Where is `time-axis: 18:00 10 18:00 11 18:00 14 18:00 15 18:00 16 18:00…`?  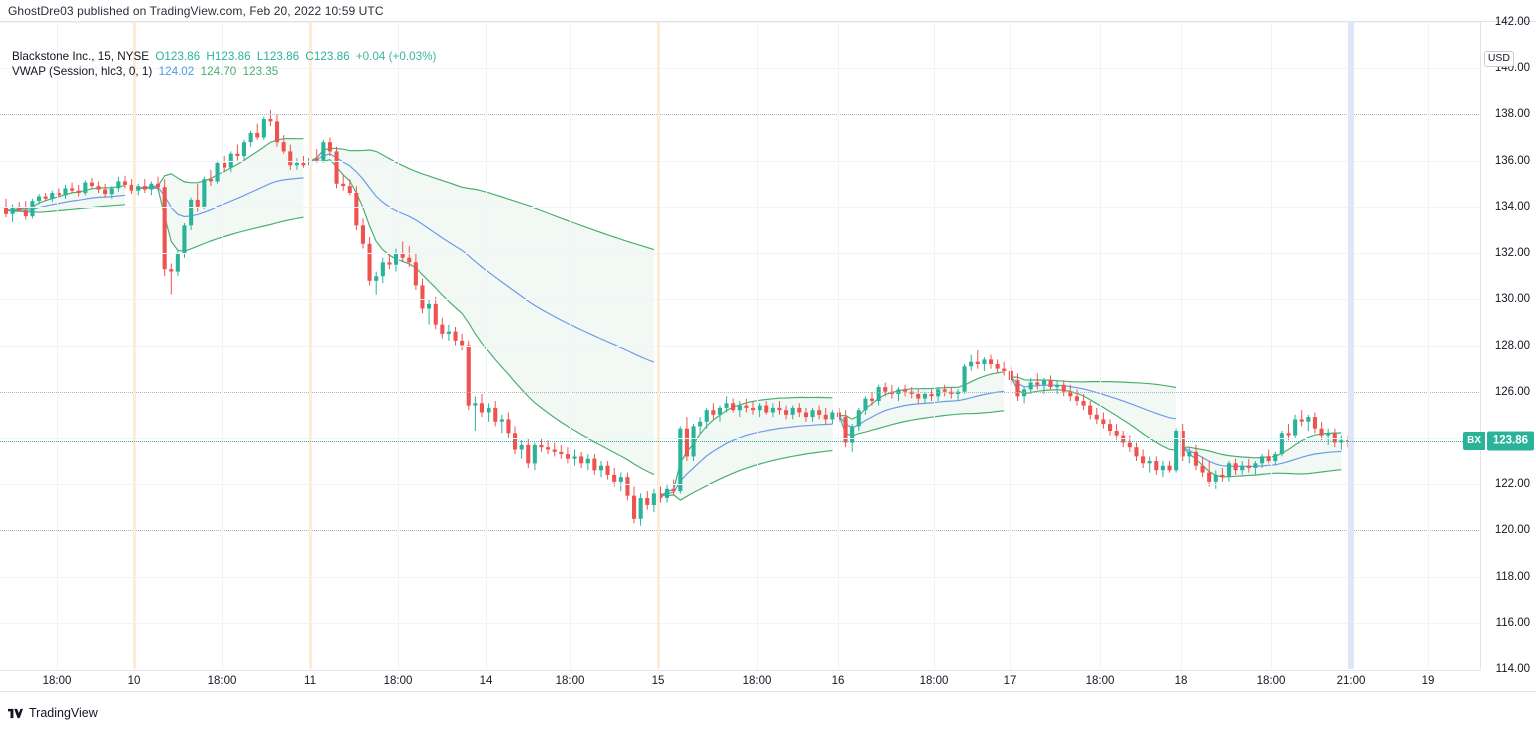
time-axis: 18:00 10 18:00 11 18:00 14 18:00 15 18:00 16 18:00… is located at coordinates (740, 681).